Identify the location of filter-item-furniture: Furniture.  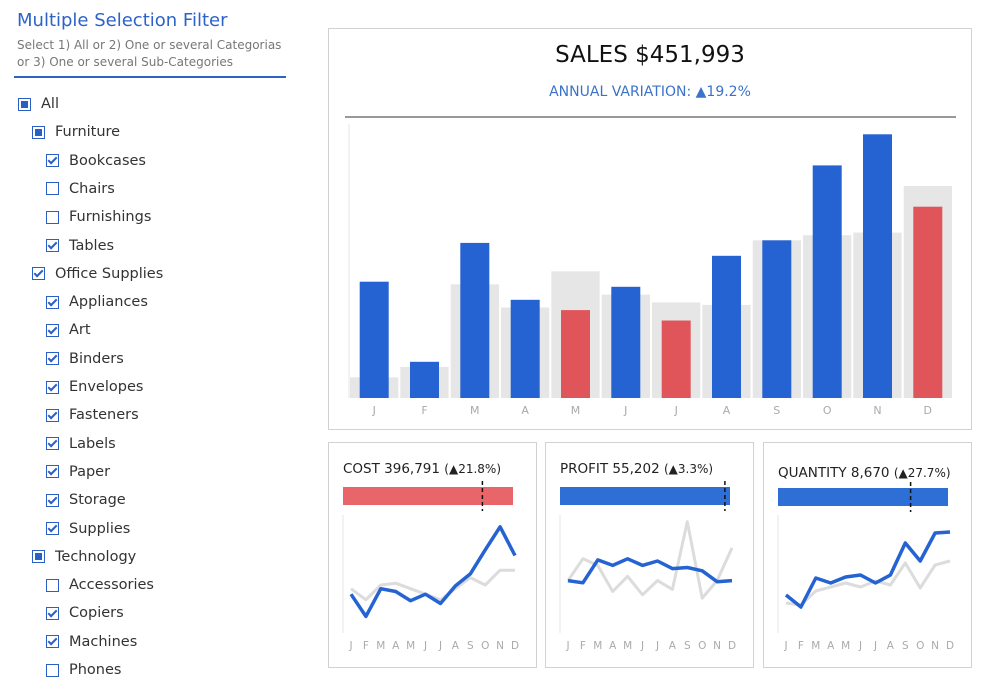
(76, 132).